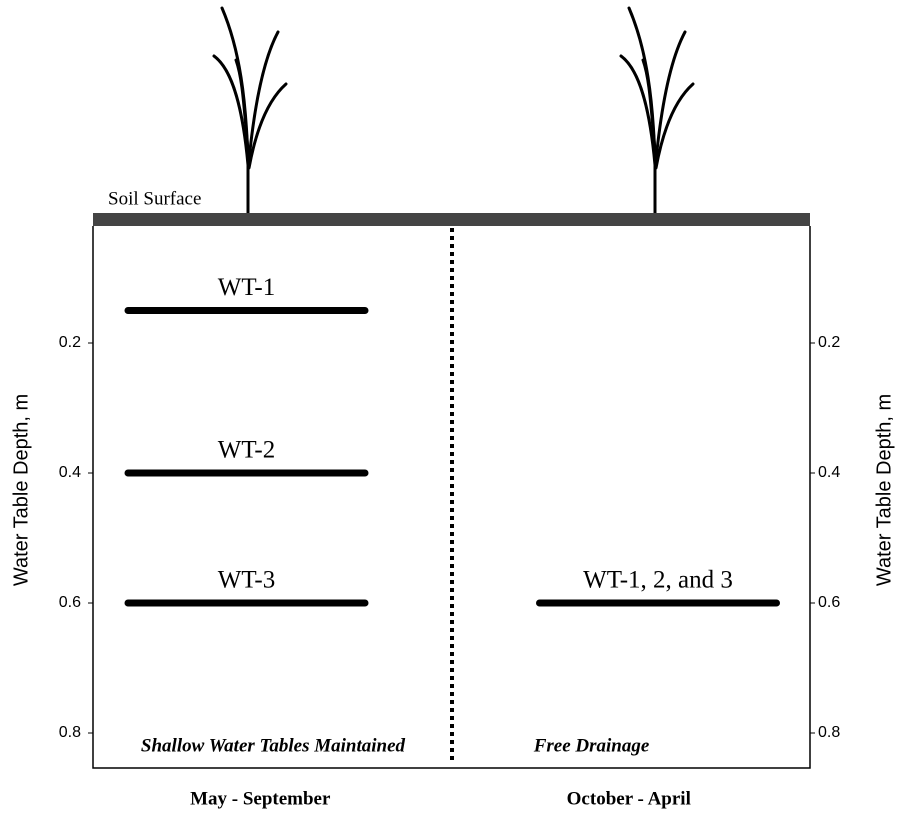 The height and width of the screenshot is (817, 903). I want to click on y-tick-label: 0.4, so click(70, 472).